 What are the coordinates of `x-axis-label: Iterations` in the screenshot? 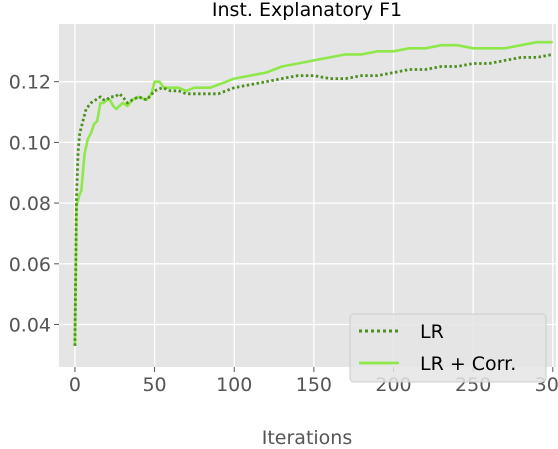 It's located at (307, 438).